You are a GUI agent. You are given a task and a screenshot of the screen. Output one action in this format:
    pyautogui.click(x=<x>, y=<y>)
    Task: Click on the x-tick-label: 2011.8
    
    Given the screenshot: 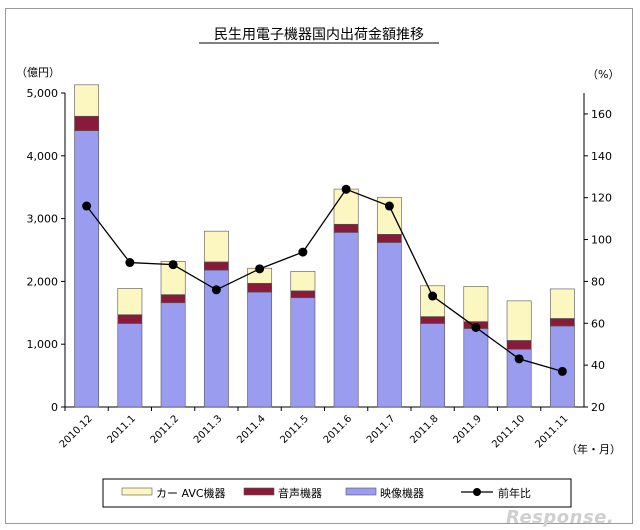 What is the action you would take?
    pyautogui.click(x=424, y=429)
    